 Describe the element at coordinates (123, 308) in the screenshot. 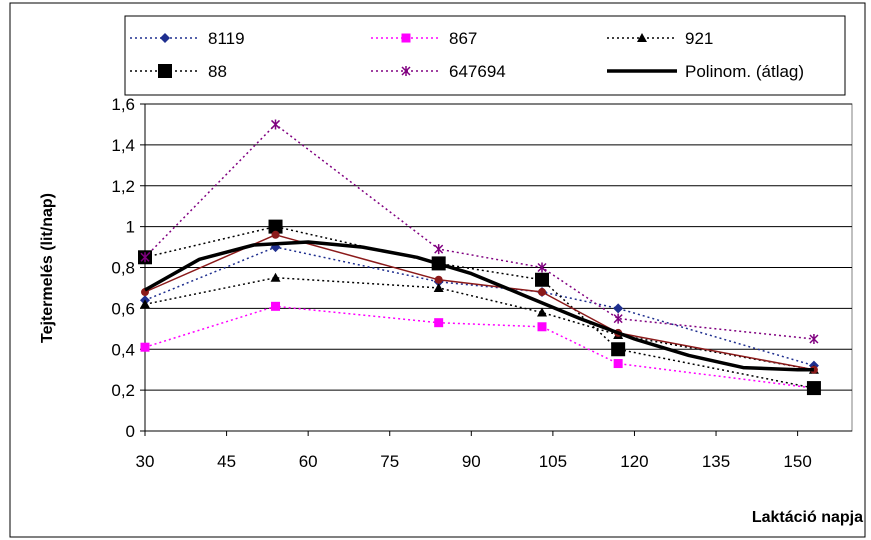

I see `y-tick-label-3: 0,6` at that location.